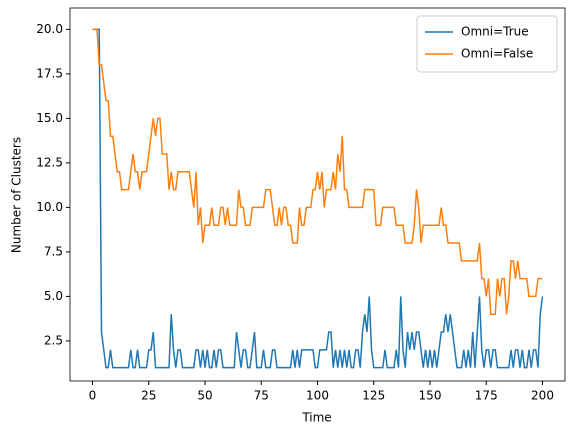  I want to click on x-tick-label: 175, so click(486, 396).